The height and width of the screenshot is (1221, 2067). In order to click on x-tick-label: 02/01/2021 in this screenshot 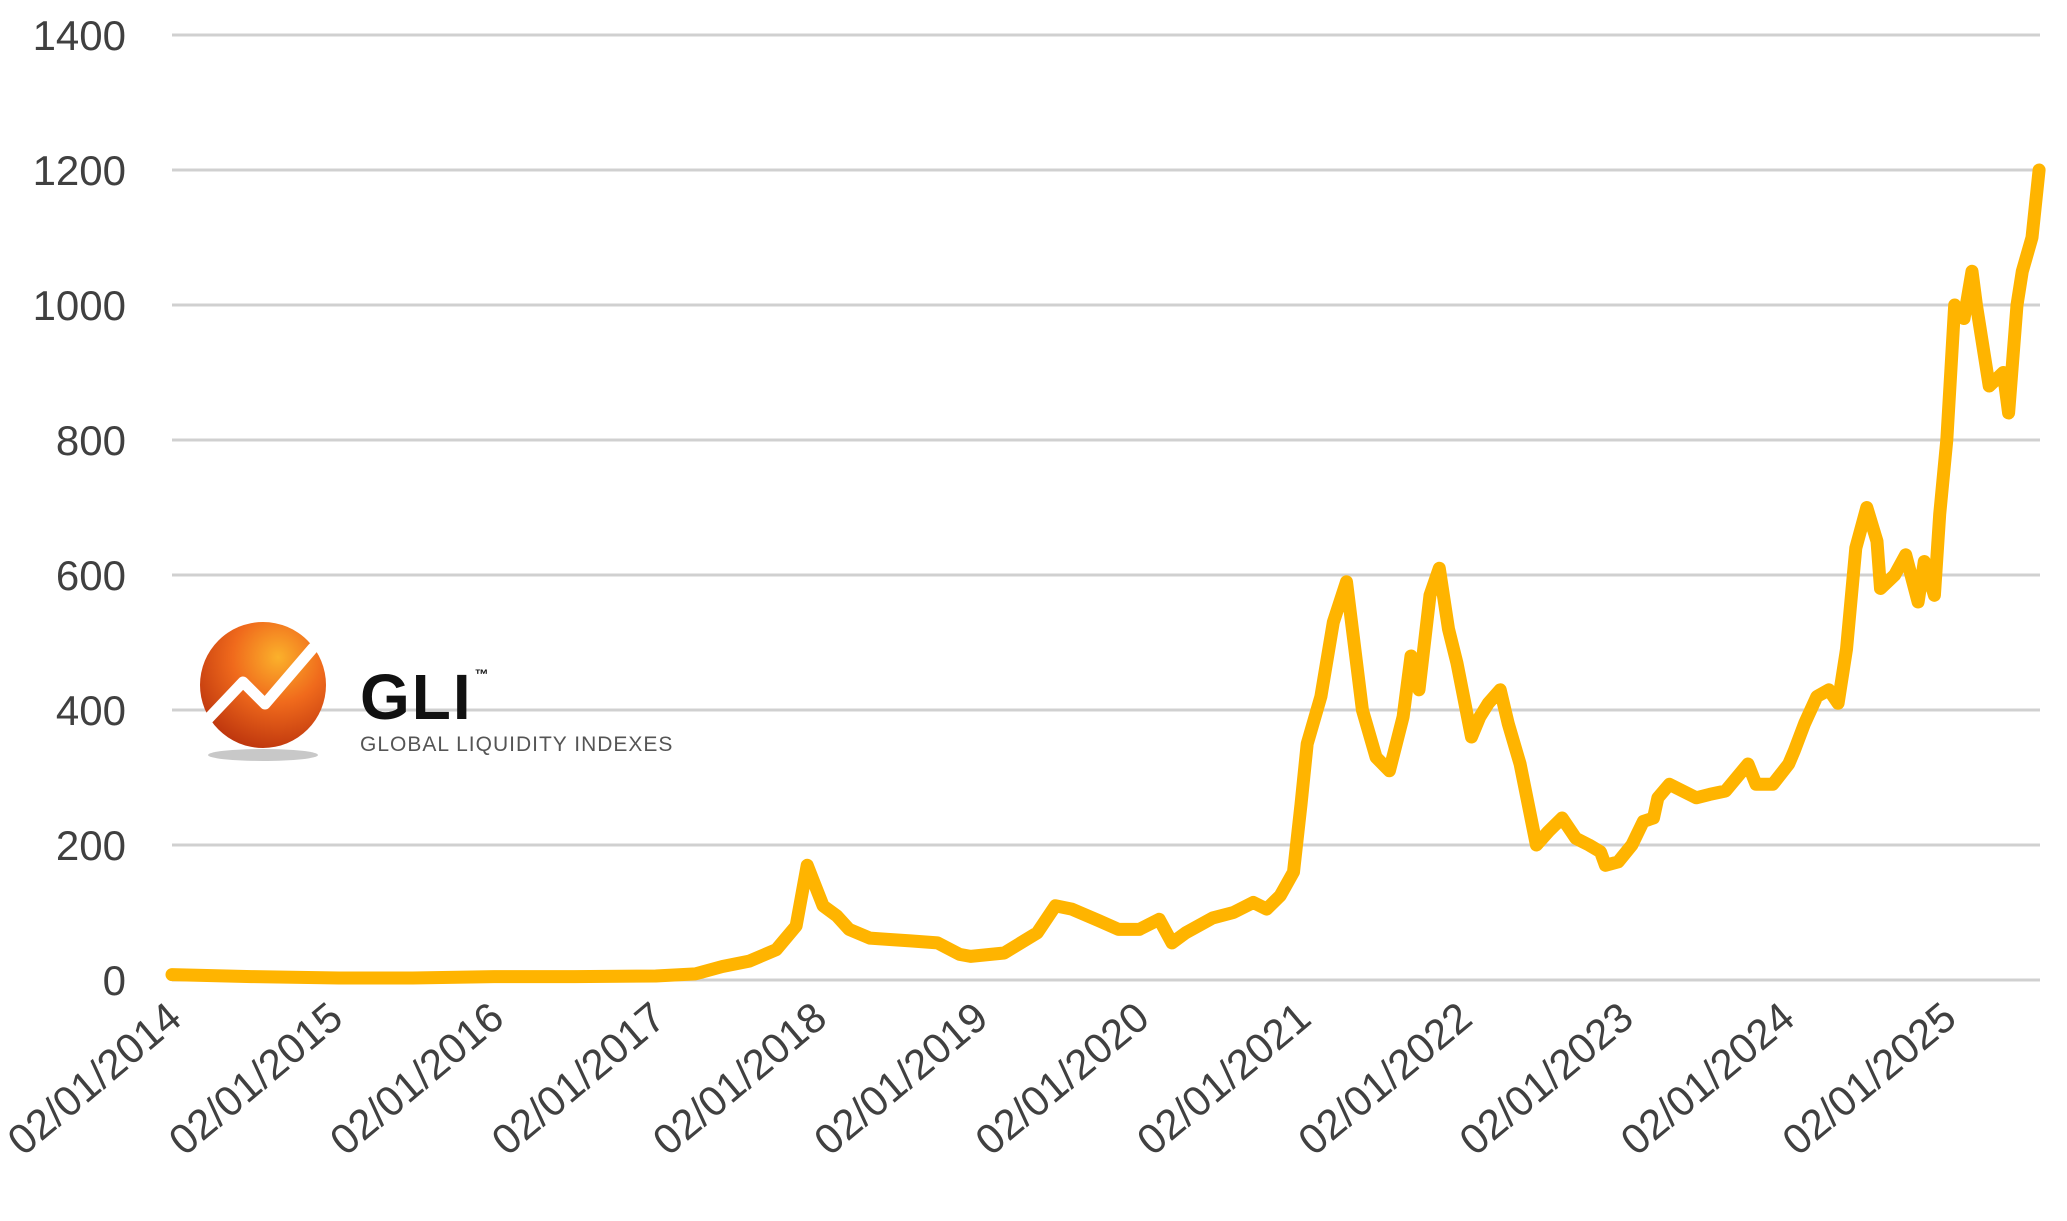, I will do `click(1223, 1078)`.